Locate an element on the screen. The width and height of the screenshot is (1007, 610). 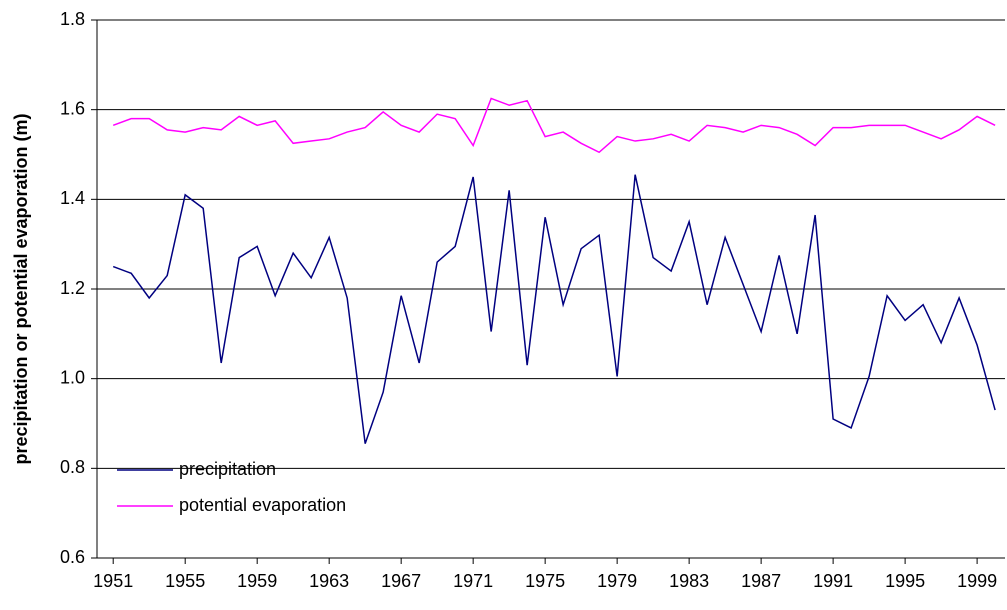
x-tick-label: 1963 is located at coordinates (329, 581).